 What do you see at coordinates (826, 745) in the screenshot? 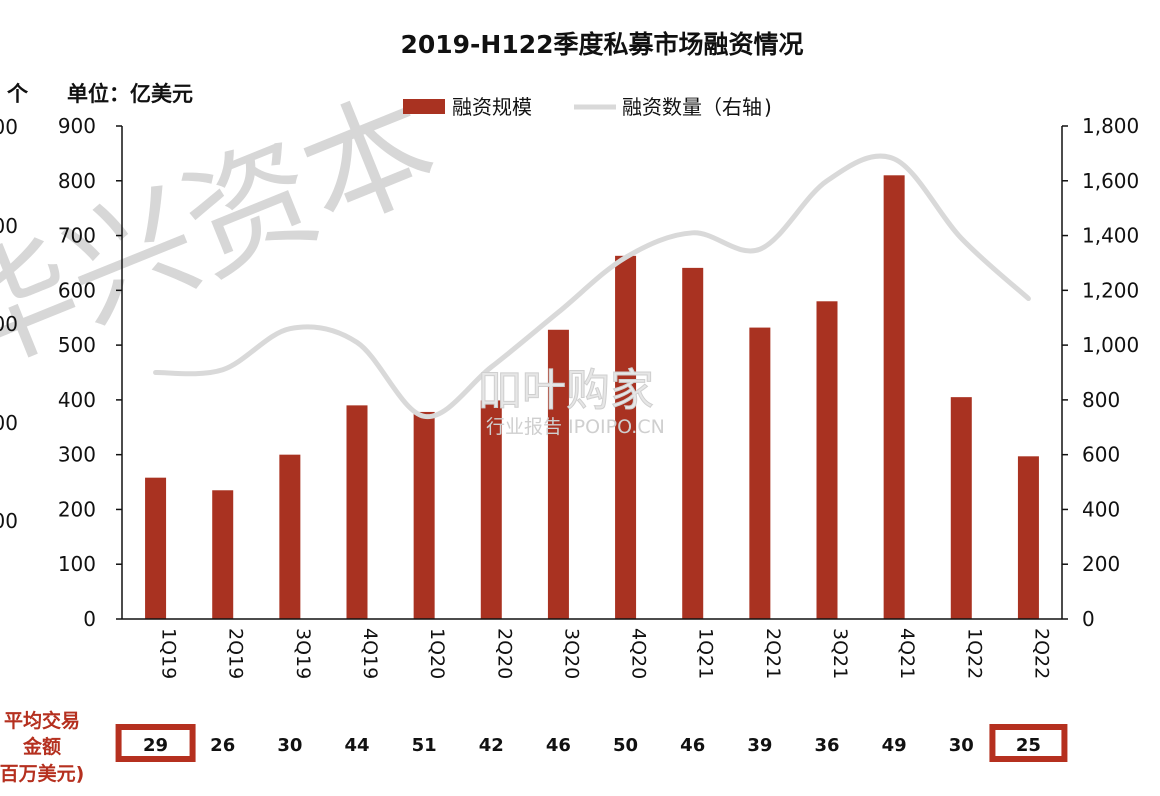
I see `avg-value: 36` at bounding box center [826, 745].